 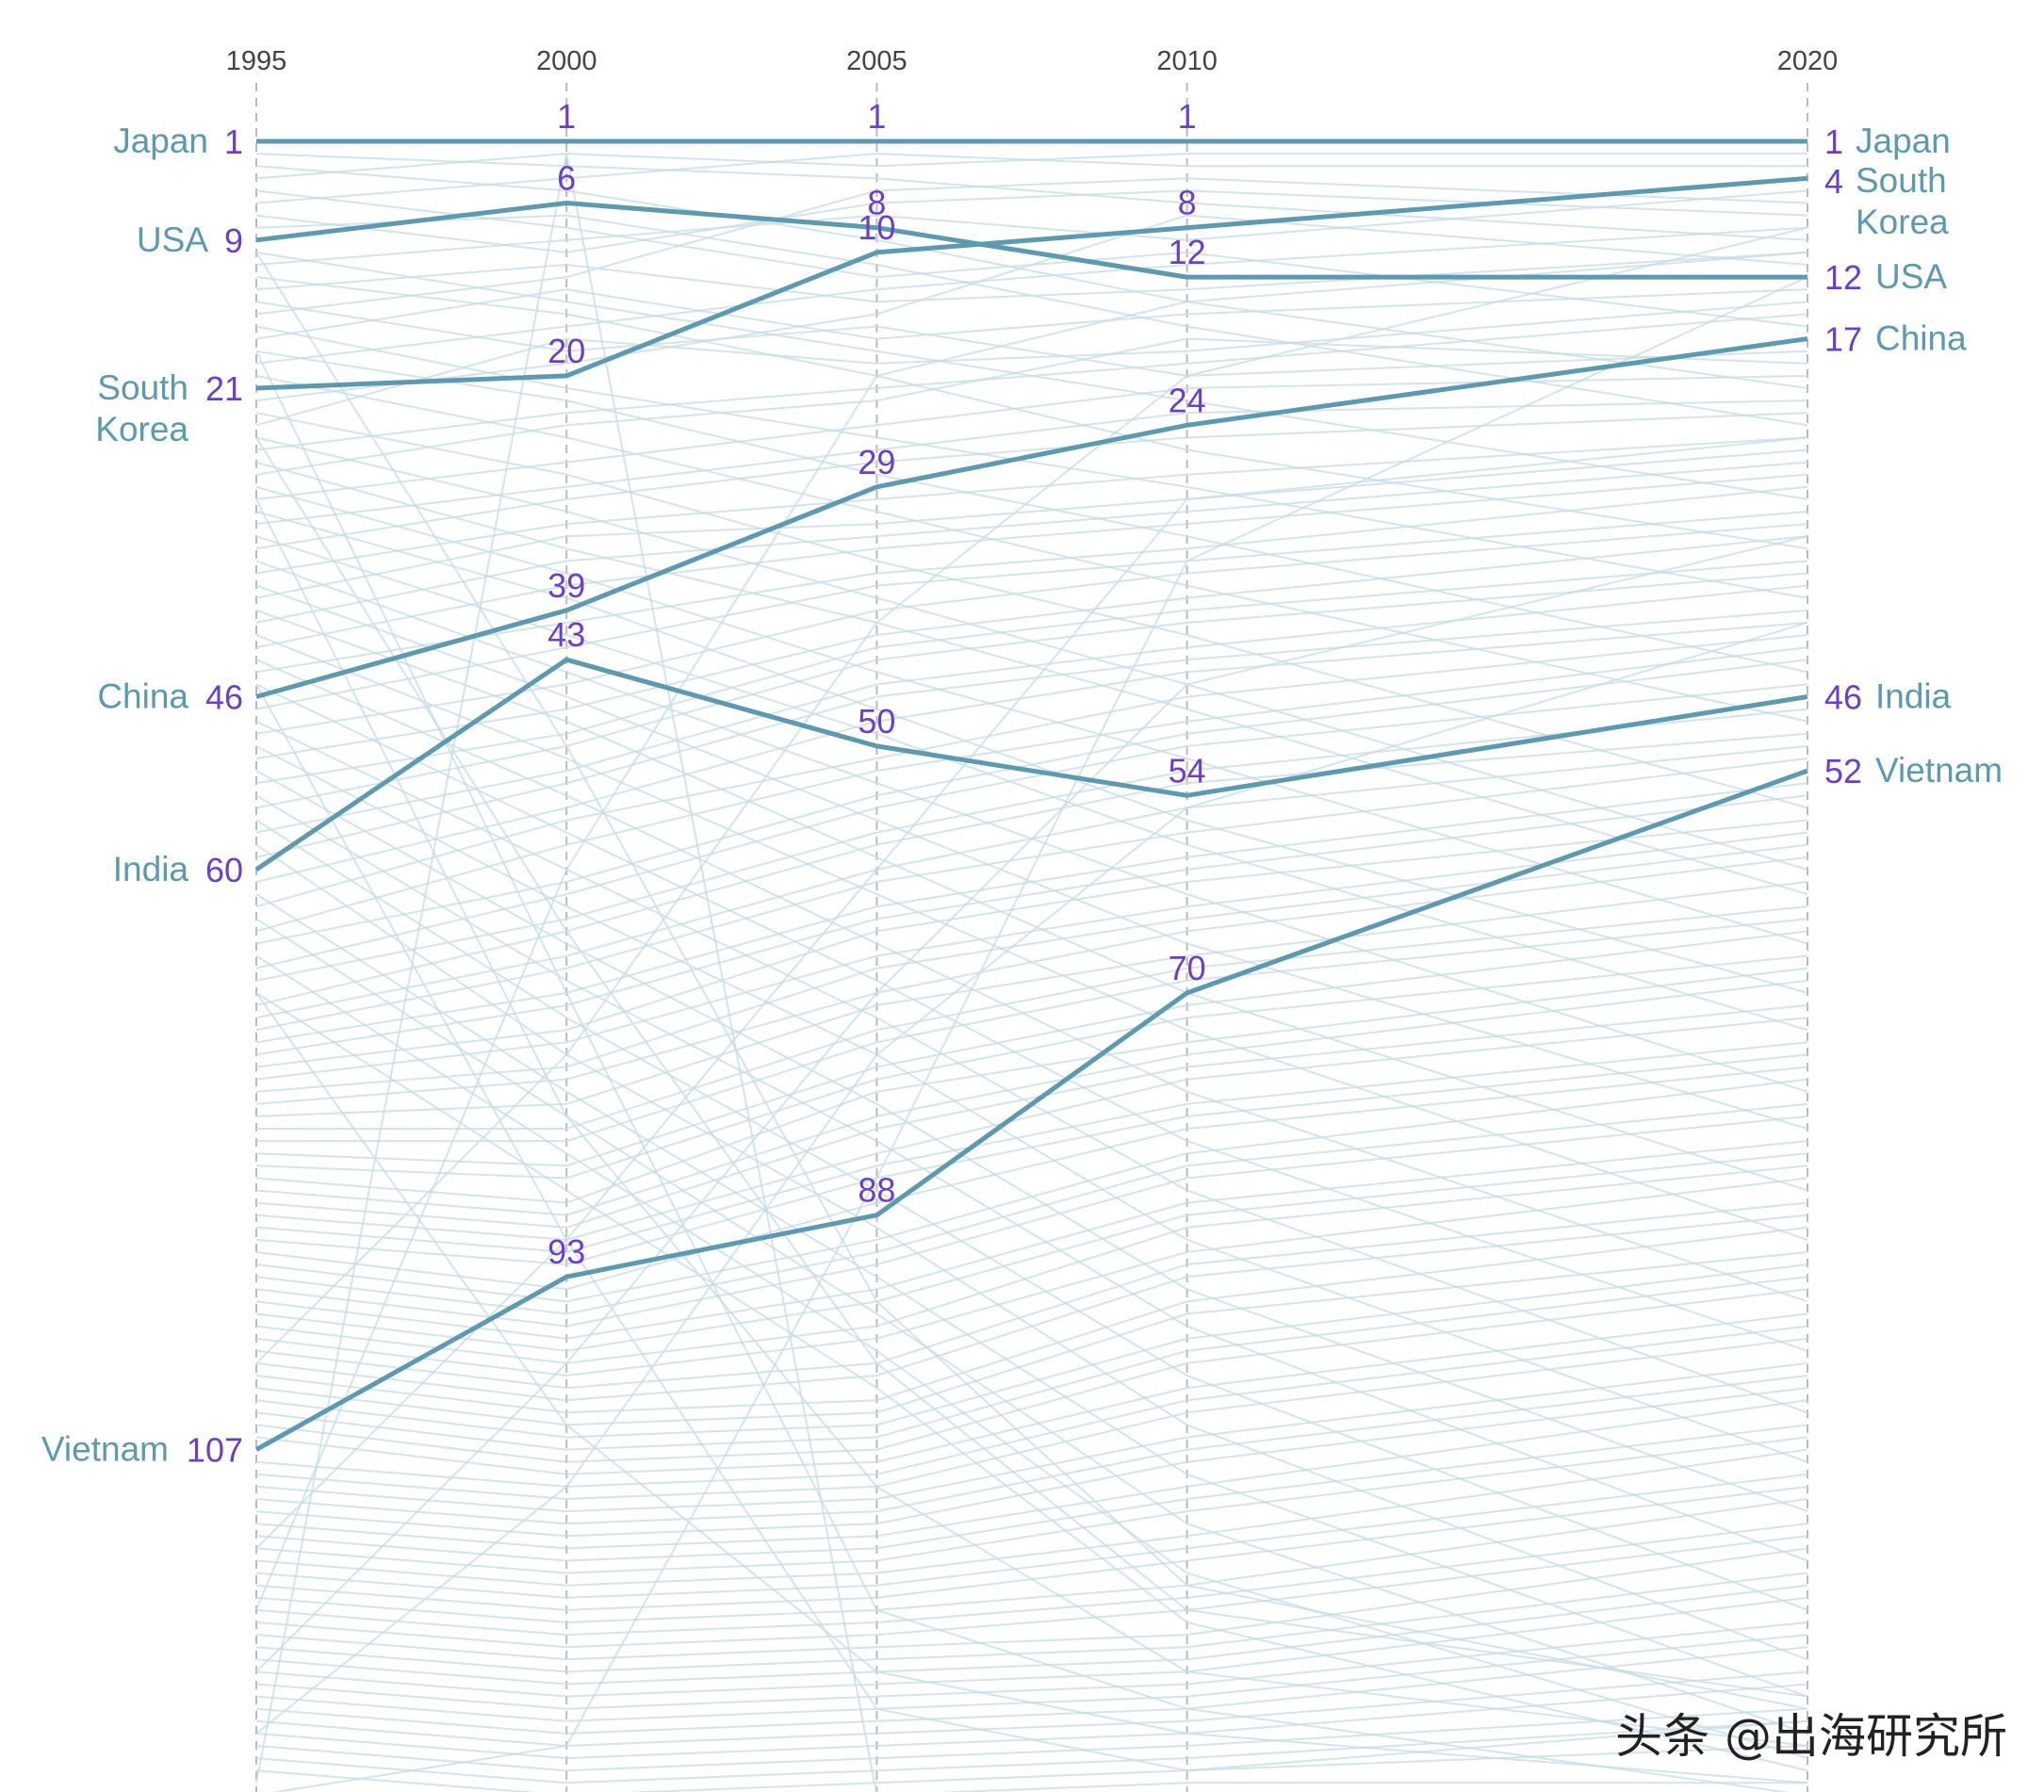 What do you see at coordinates (566, 61) in the screenshot?
I see `year-tick-label-2000: 2000` at bounding box center [566, 61].